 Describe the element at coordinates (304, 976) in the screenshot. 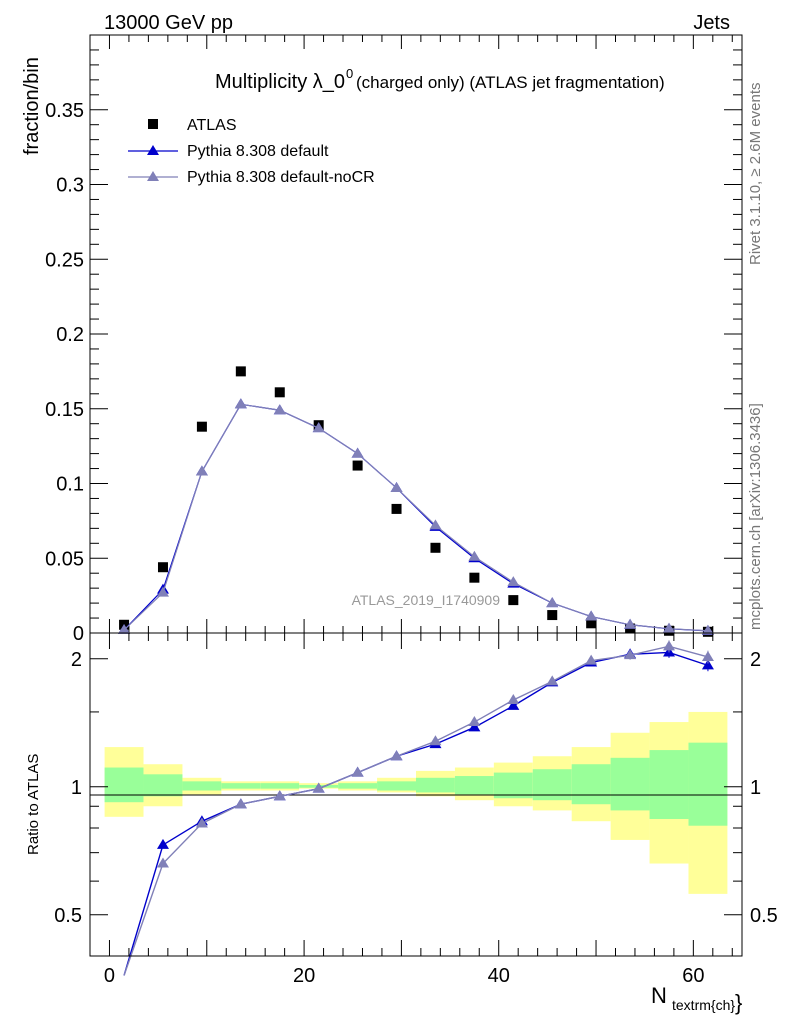

I see `x-tick-label: 20` at that location.